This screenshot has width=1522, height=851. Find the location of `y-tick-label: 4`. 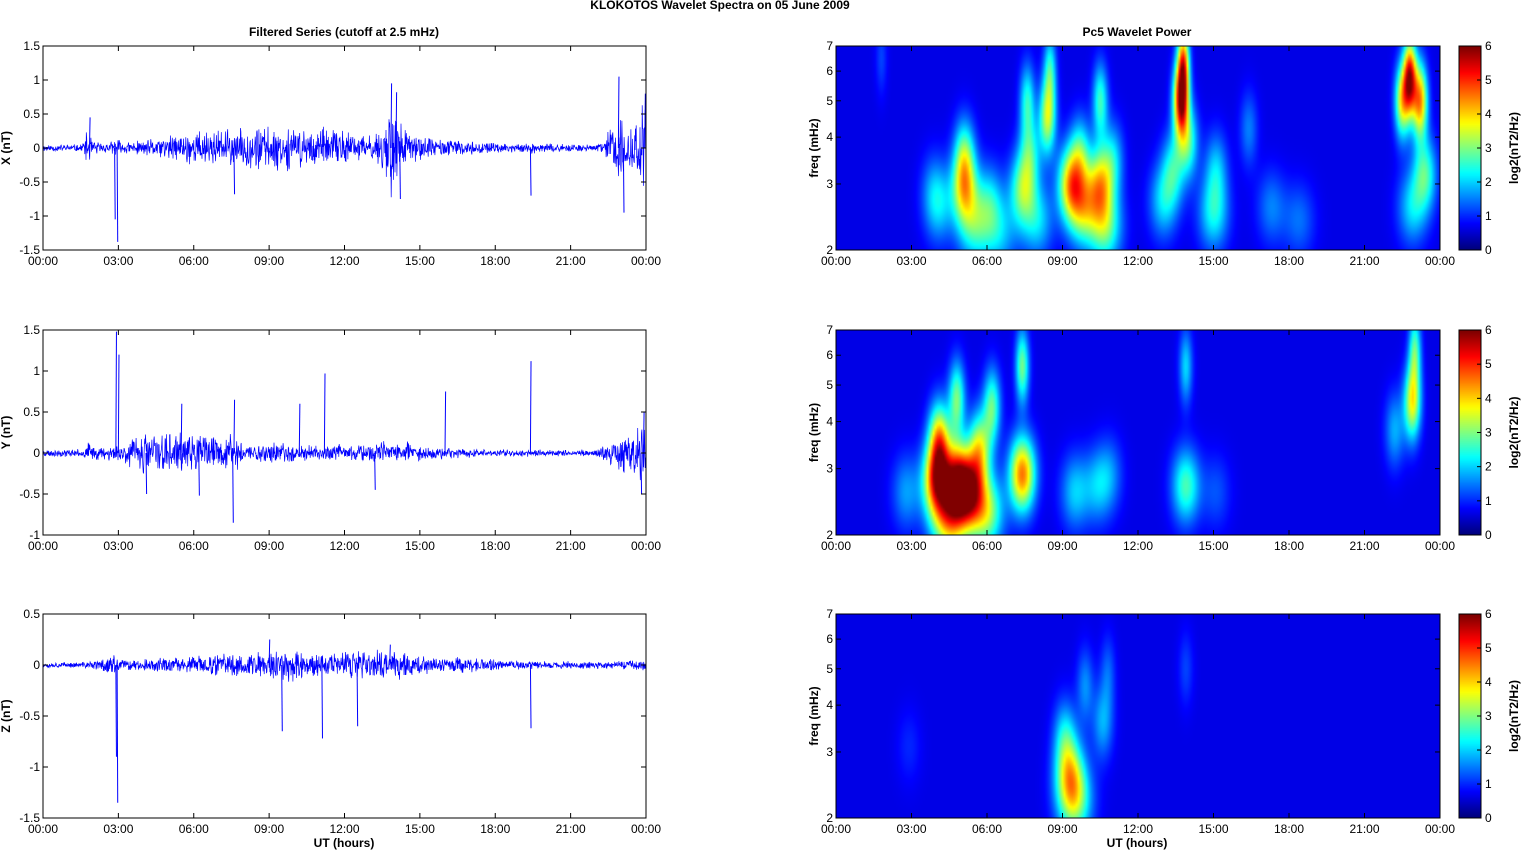

y-tick-label: 4 is located at coordinates (829, 422).